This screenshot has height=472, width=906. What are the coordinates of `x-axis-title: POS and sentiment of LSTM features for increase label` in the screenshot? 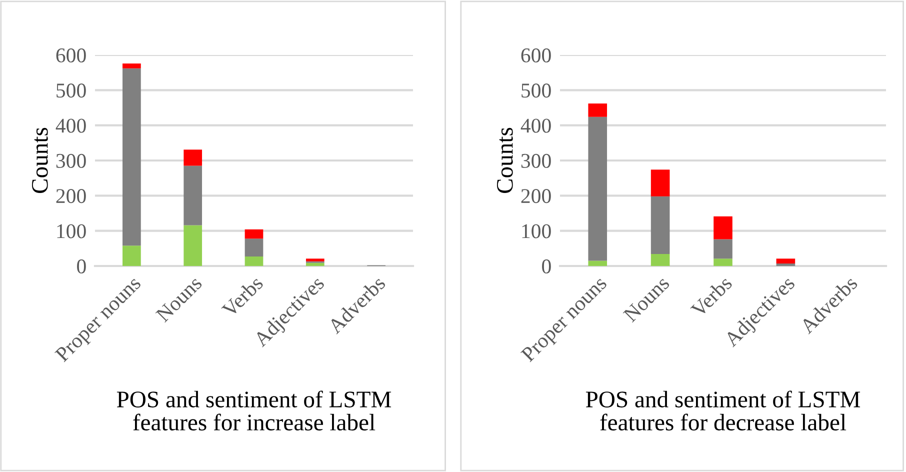 It's located at (254, 410).